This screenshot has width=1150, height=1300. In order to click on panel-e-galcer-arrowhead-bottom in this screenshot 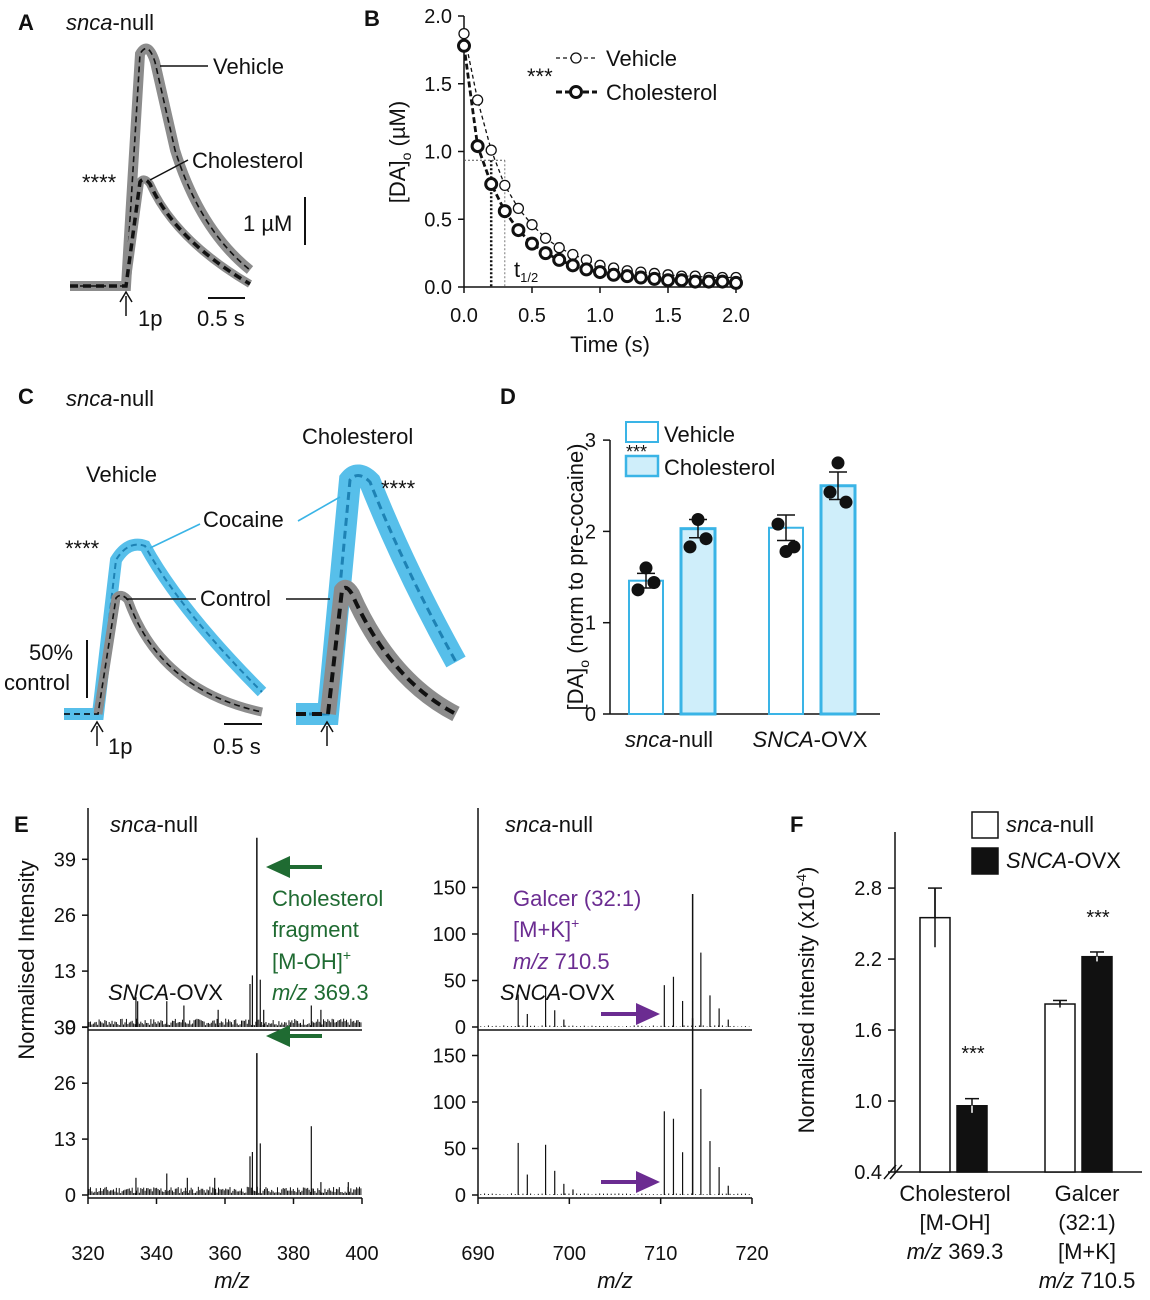, I will do `click(648, 1182)`.